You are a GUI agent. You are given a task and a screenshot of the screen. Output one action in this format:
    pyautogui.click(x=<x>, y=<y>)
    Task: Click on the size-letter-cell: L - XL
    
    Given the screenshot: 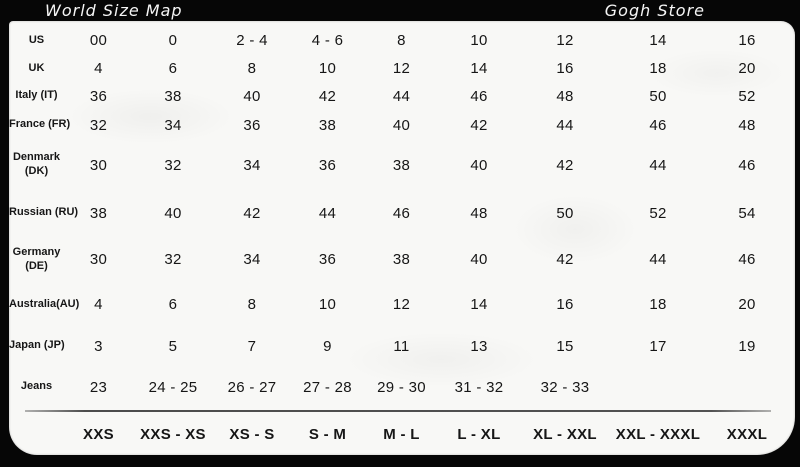 What is the action you would take?
    pyautogui.click(x=479, y=434)
    